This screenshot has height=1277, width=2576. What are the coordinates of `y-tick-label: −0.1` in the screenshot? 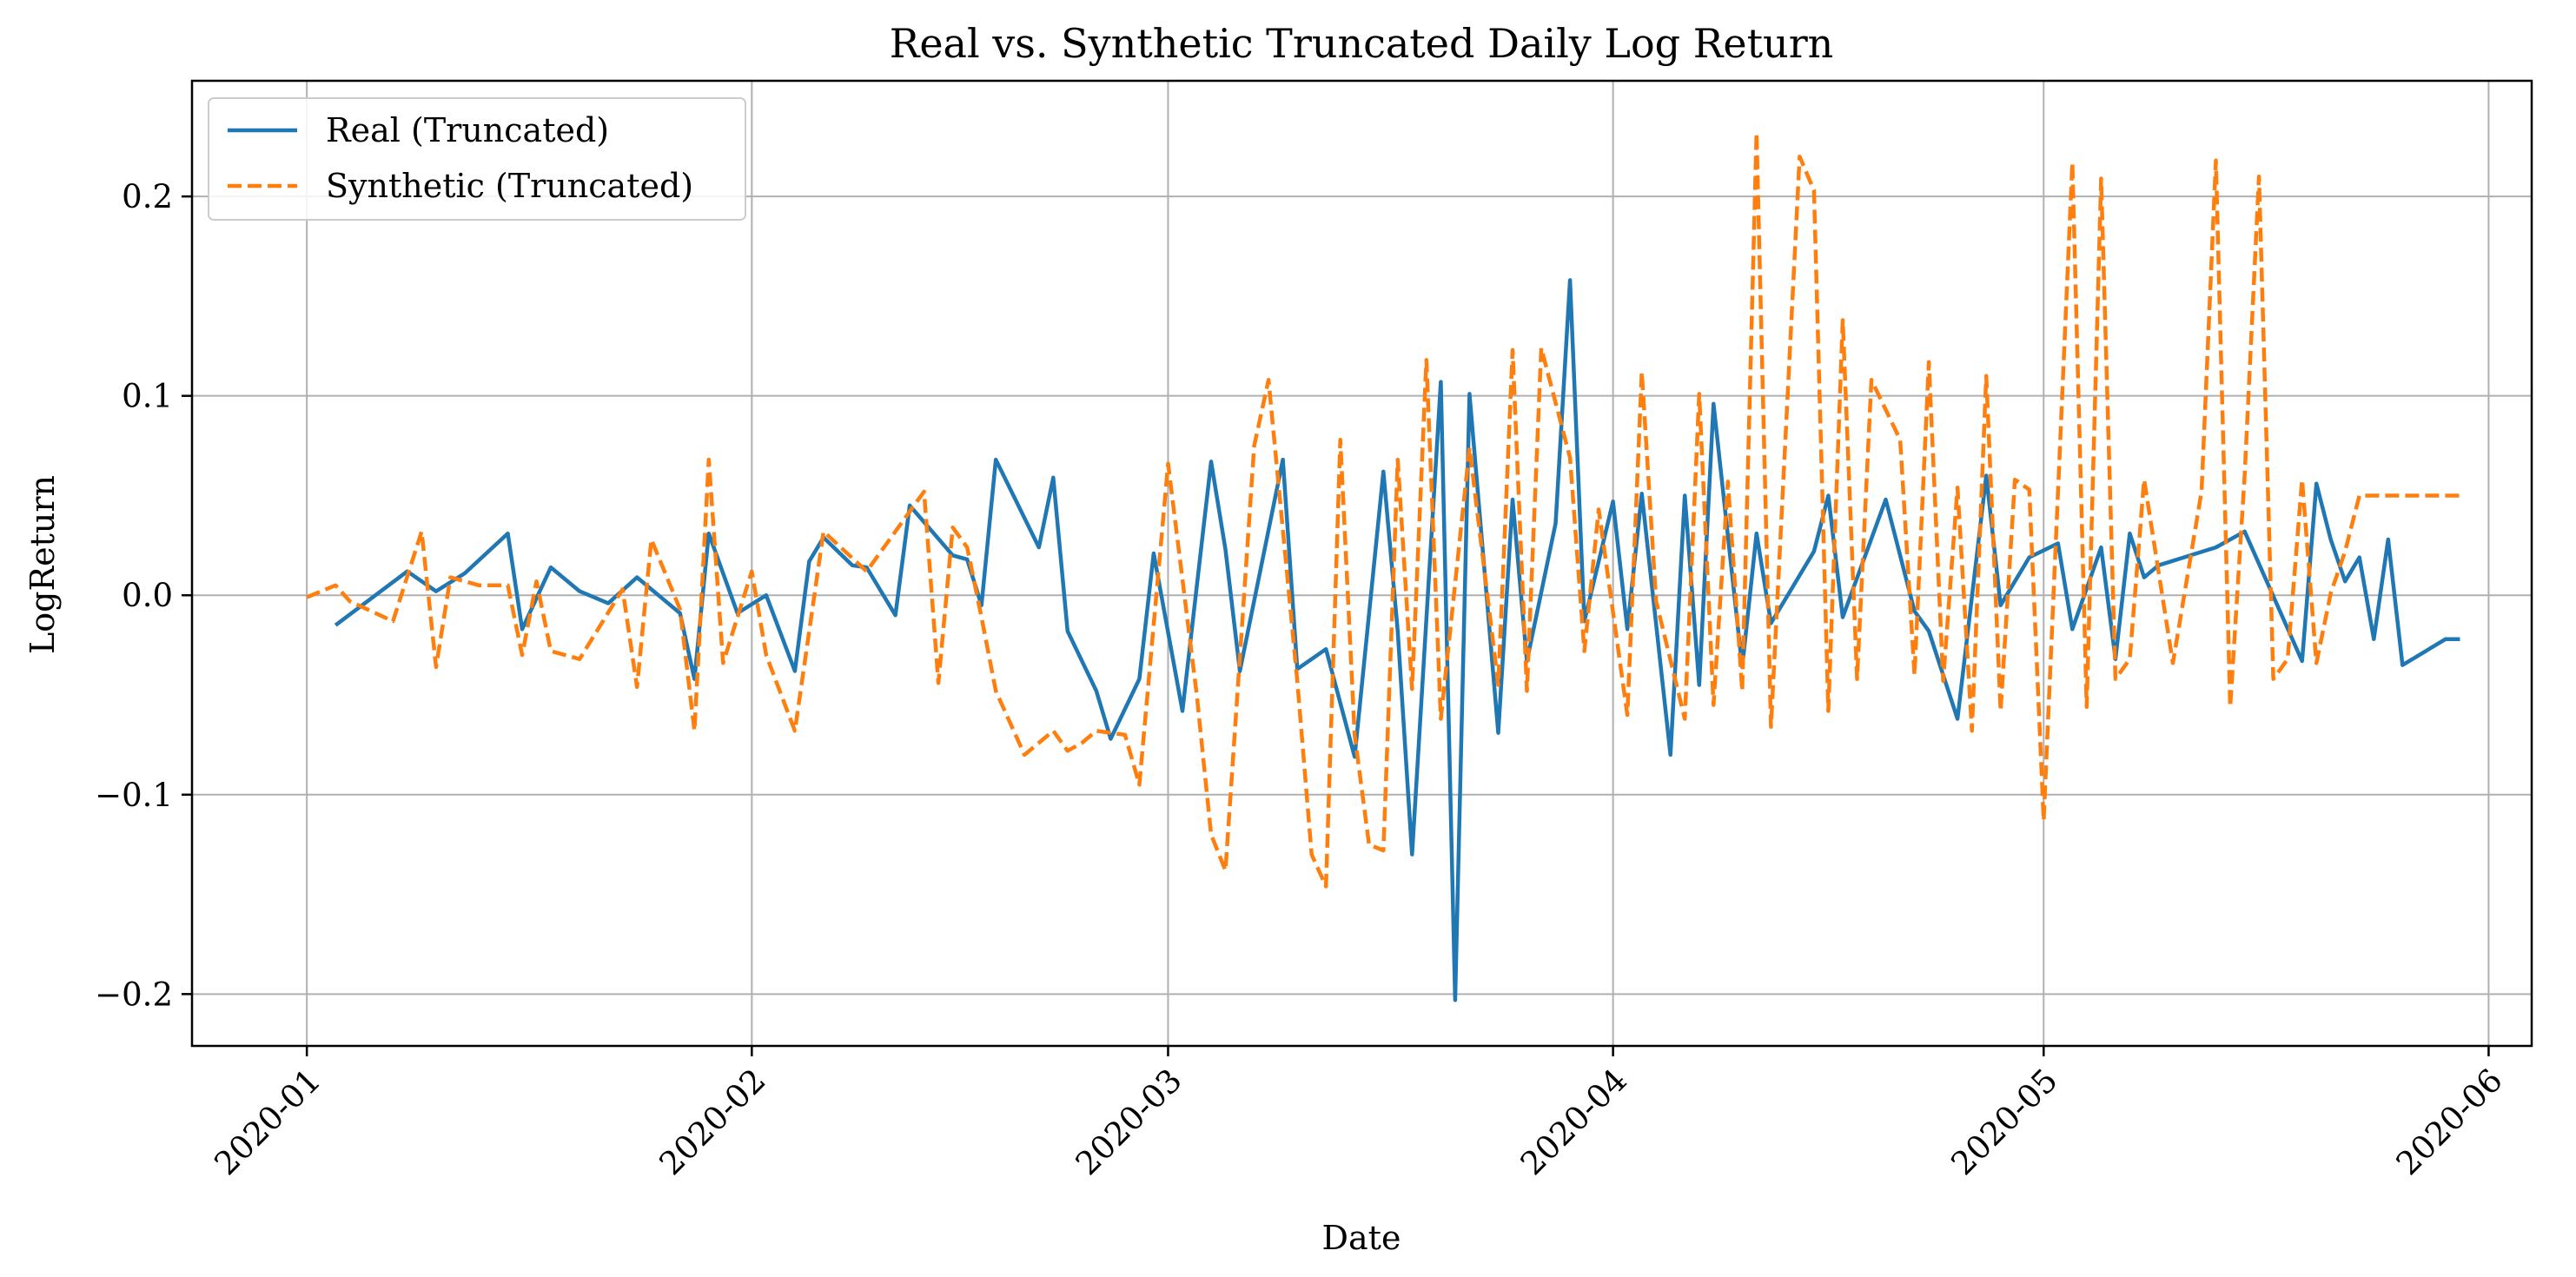 It's located at (134, 795).